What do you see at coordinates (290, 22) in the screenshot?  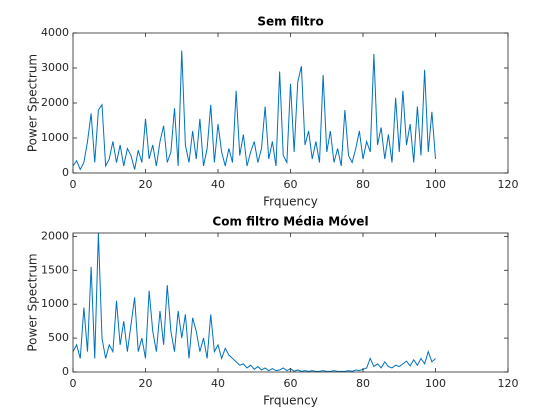 I see `chart-title: Sem filtro` at bounding box center [290, 22].